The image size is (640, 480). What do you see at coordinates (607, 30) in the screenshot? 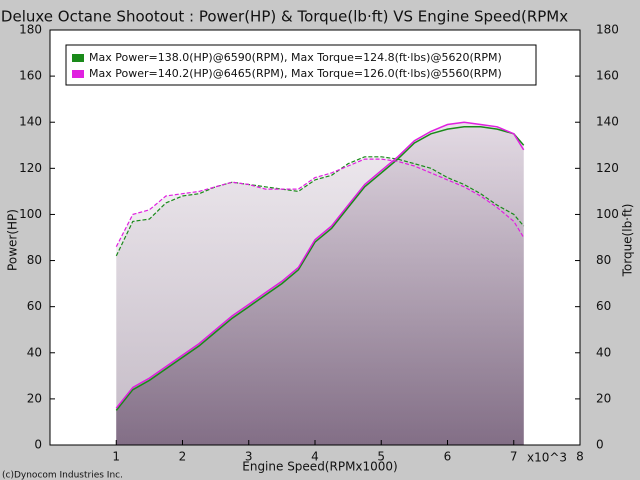
I see `y2-tick-label: 180` at bounding box center [607, 30].